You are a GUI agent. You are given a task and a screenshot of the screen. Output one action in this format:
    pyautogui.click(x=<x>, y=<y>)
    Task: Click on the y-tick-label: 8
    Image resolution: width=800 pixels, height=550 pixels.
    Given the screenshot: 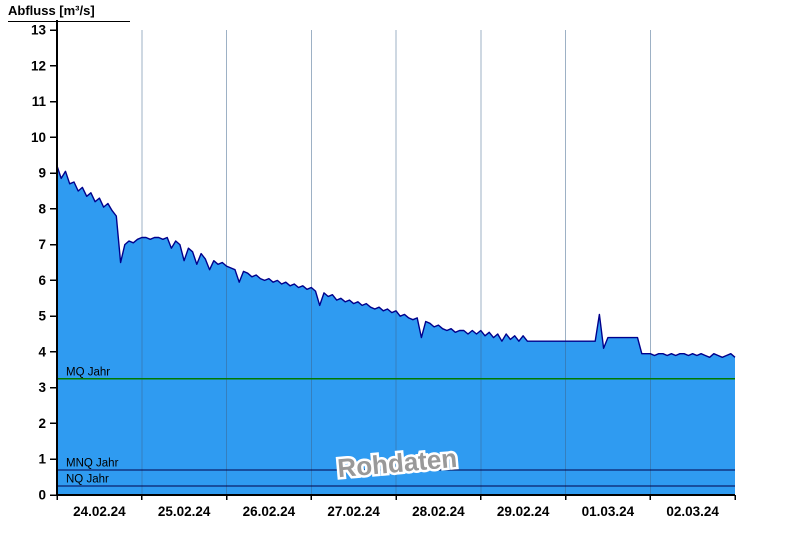 What is the action you would take?
    pyautogui.click(x=42, y=208)
    